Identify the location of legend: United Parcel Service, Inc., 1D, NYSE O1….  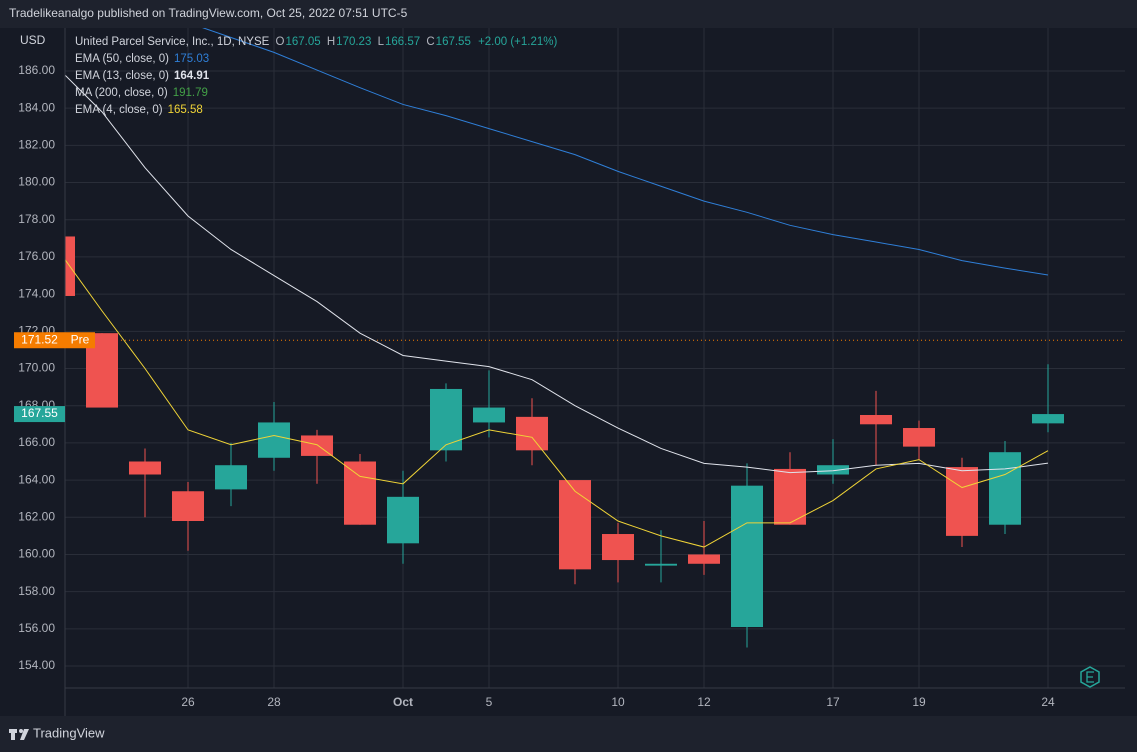
(316, 76).